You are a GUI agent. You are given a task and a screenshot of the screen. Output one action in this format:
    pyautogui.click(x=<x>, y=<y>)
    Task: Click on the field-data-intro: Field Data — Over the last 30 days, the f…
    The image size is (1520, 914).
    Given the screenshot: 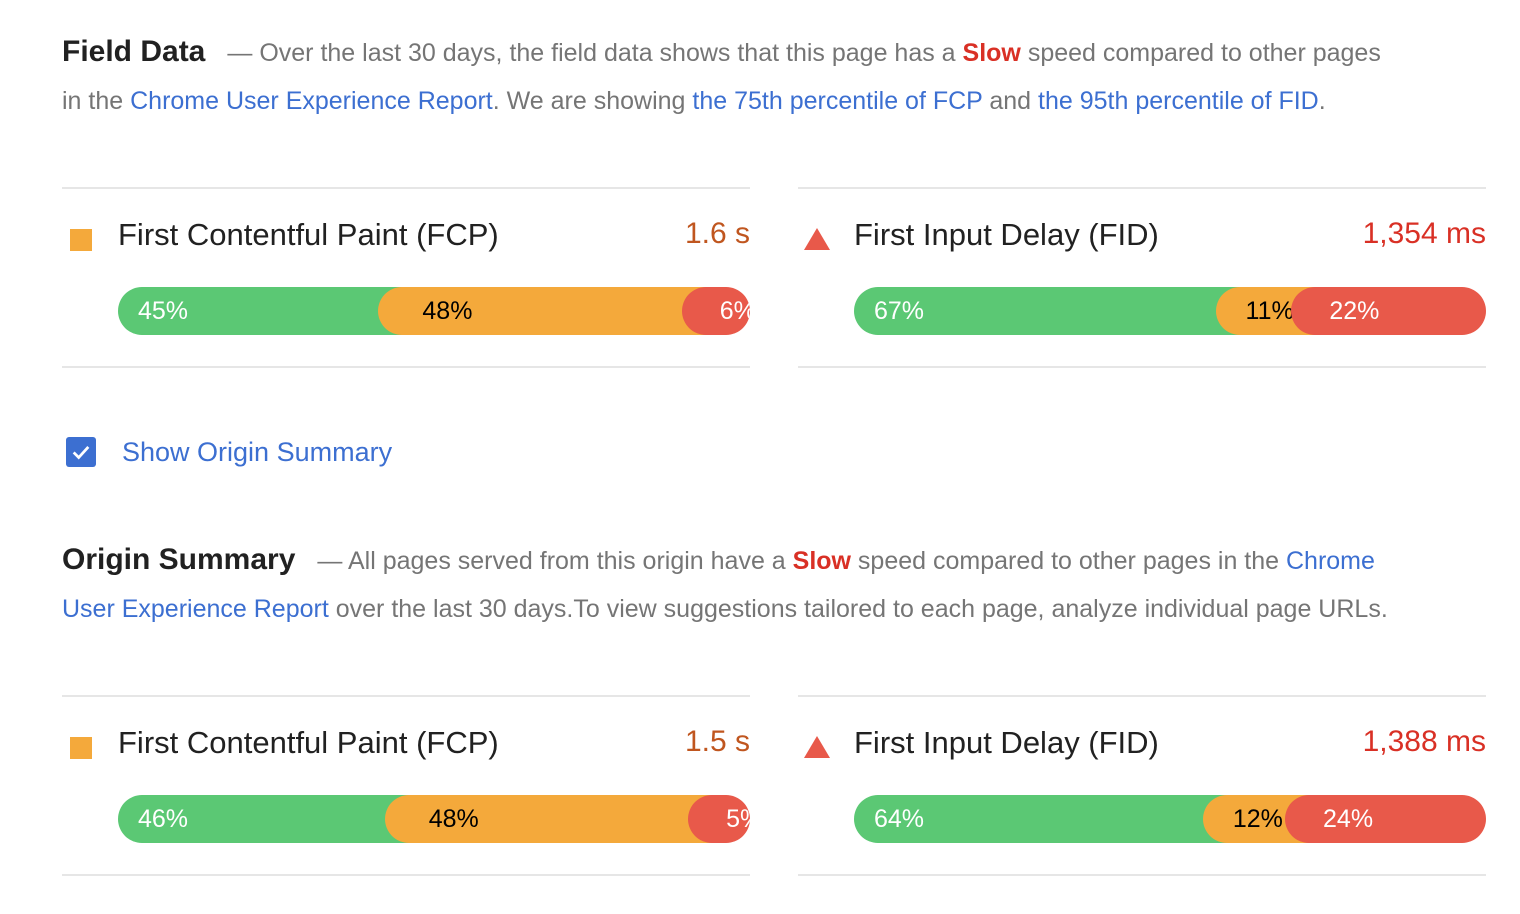 What is the action you would take?
    pyautogui.click(x=727, y=76)
    